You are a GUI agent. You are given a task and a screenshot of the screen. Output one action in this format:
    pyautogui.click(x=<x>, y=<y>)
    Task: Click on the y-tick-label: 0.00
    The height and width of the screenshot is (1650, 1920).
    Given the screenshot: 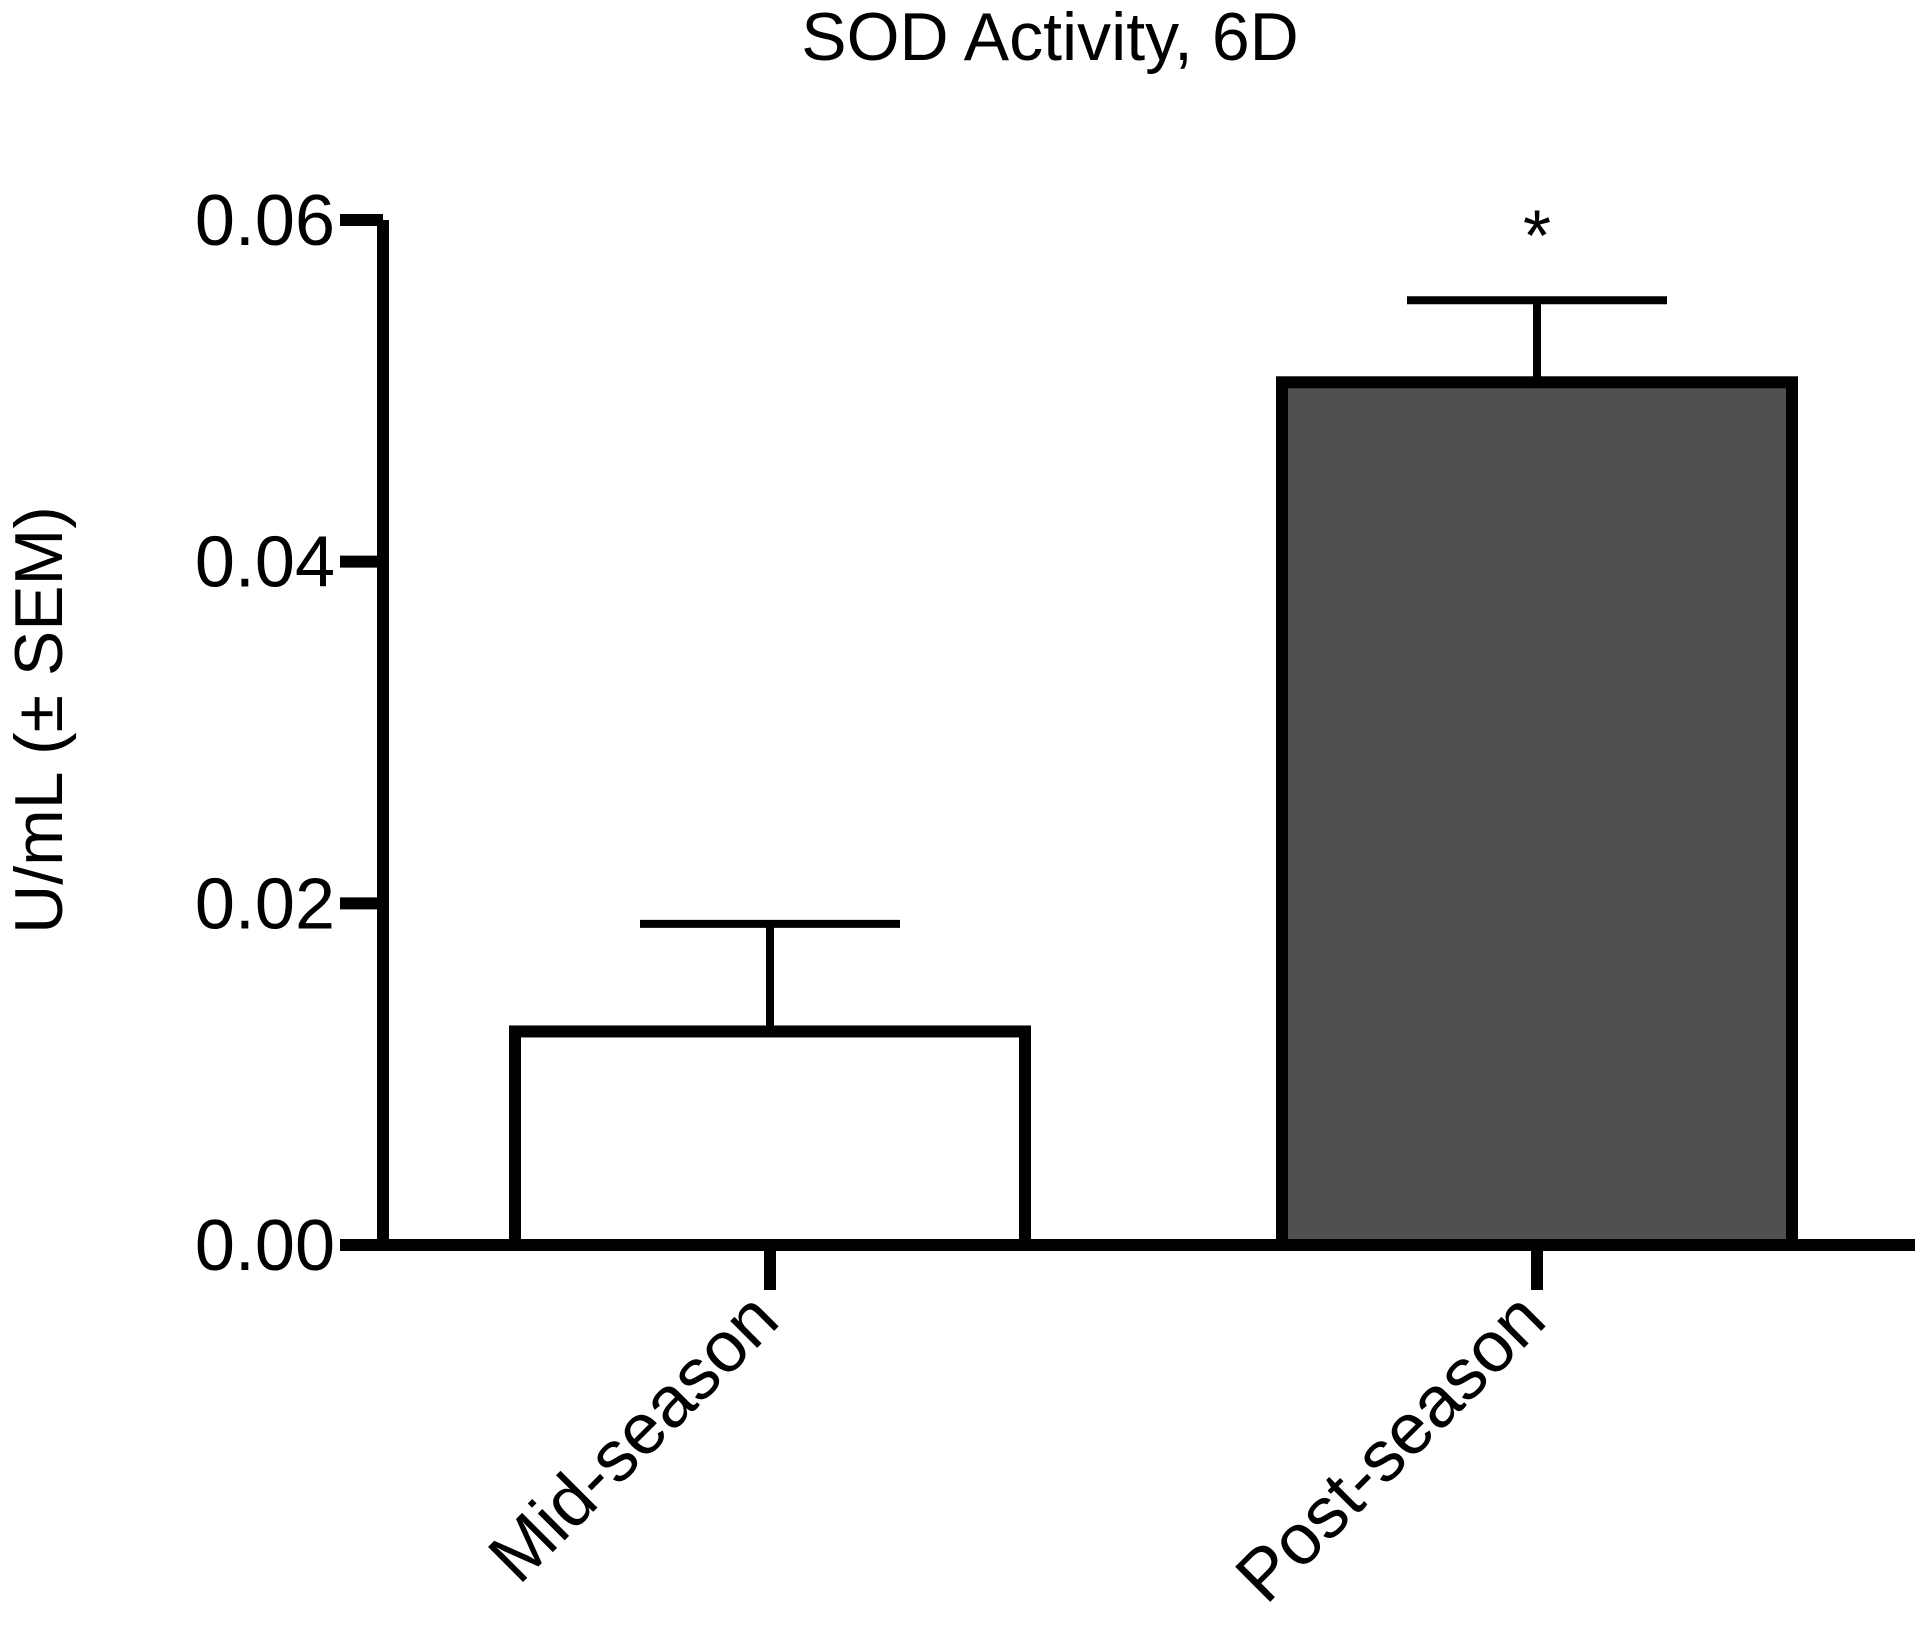 What is the action you would take?
    pyautogui.click(x=265, y=1246)
    